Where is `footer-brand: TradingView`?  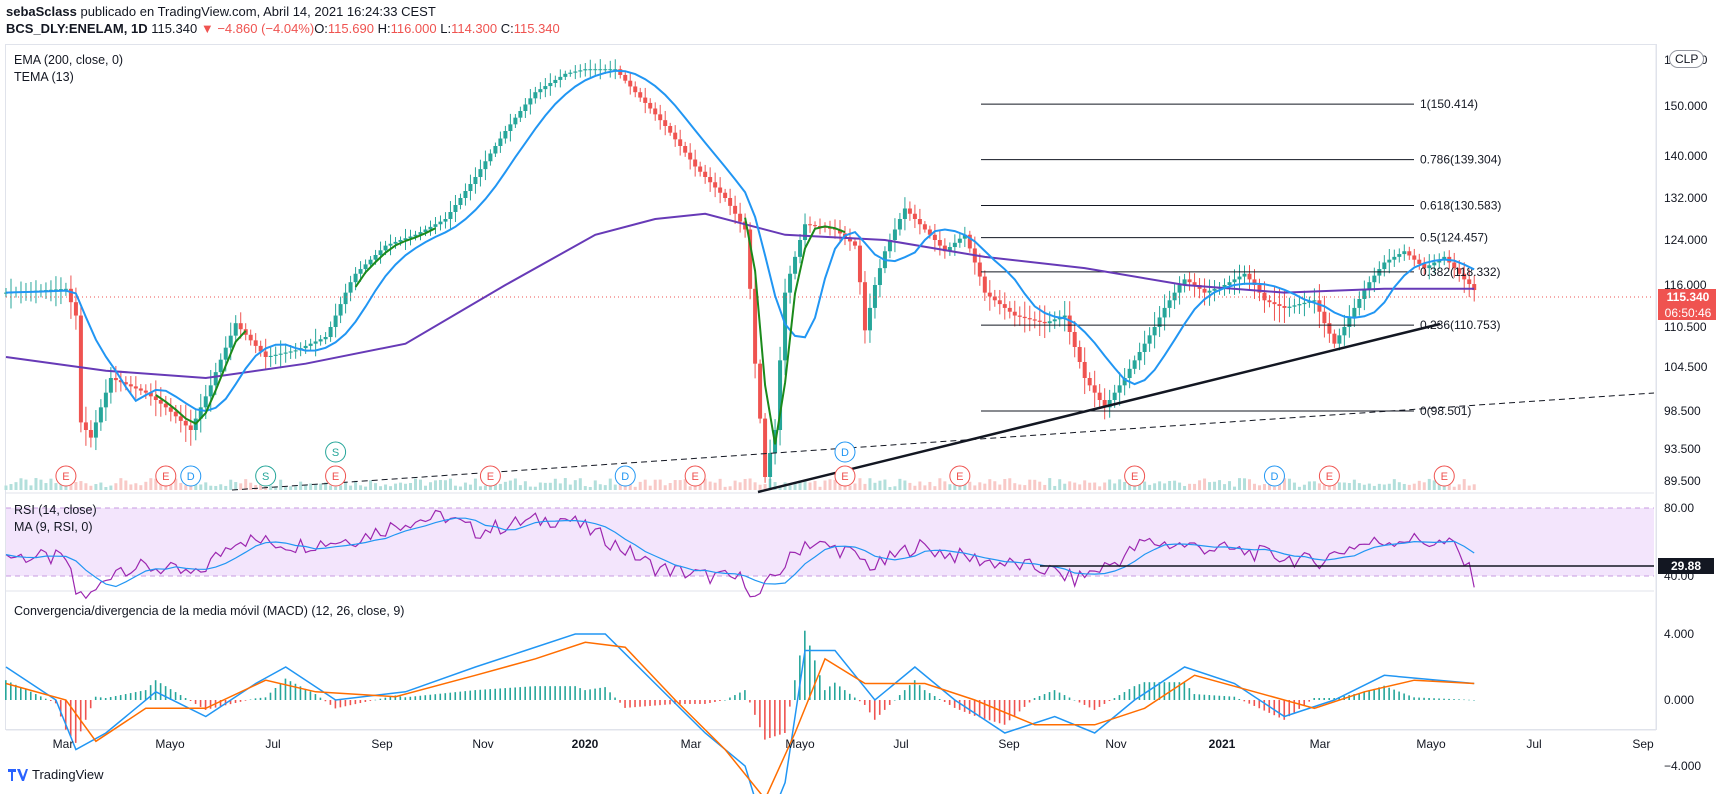 footer-brand: TradingView is located at coordinates (56, 774).